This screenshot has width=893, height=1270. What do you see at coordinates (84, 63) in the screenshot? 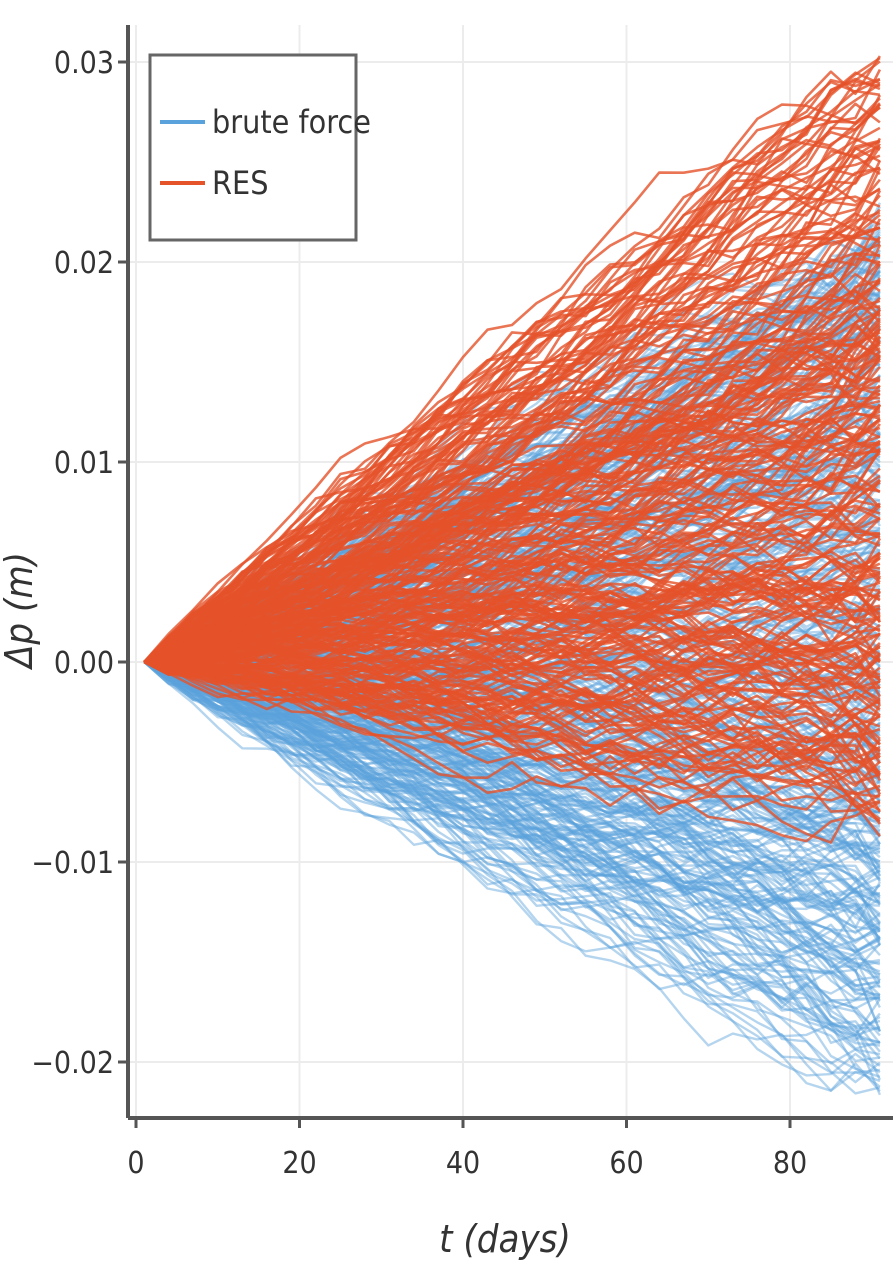
I see `y-tick-label: 0.03` at bounding box center [84, 63].